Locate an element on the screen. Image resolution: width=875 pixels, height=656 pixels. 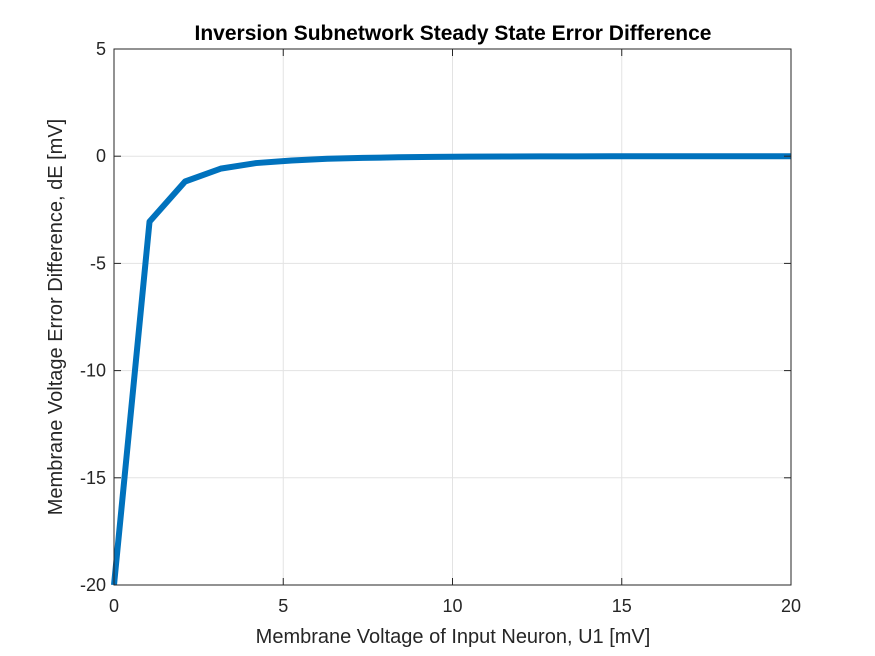
x-tick-label: 5 is located at coordinates (283, 606).